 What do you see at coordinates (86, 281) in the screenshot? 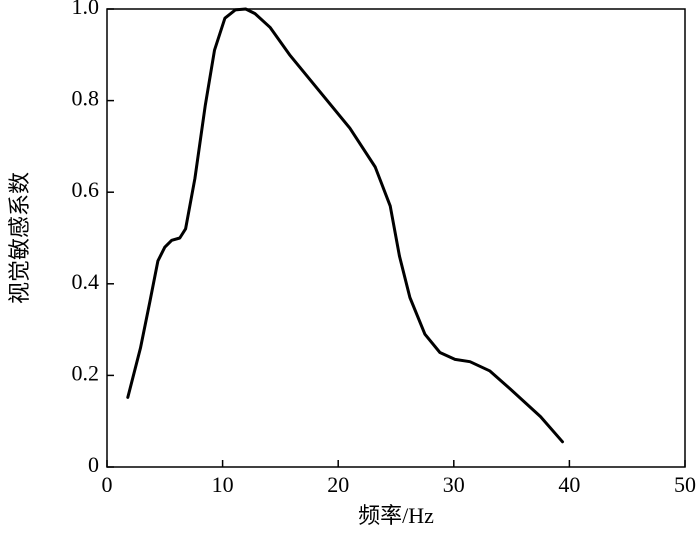
I see `y-tick-label: 0.4` at bounding box center [86, 281].